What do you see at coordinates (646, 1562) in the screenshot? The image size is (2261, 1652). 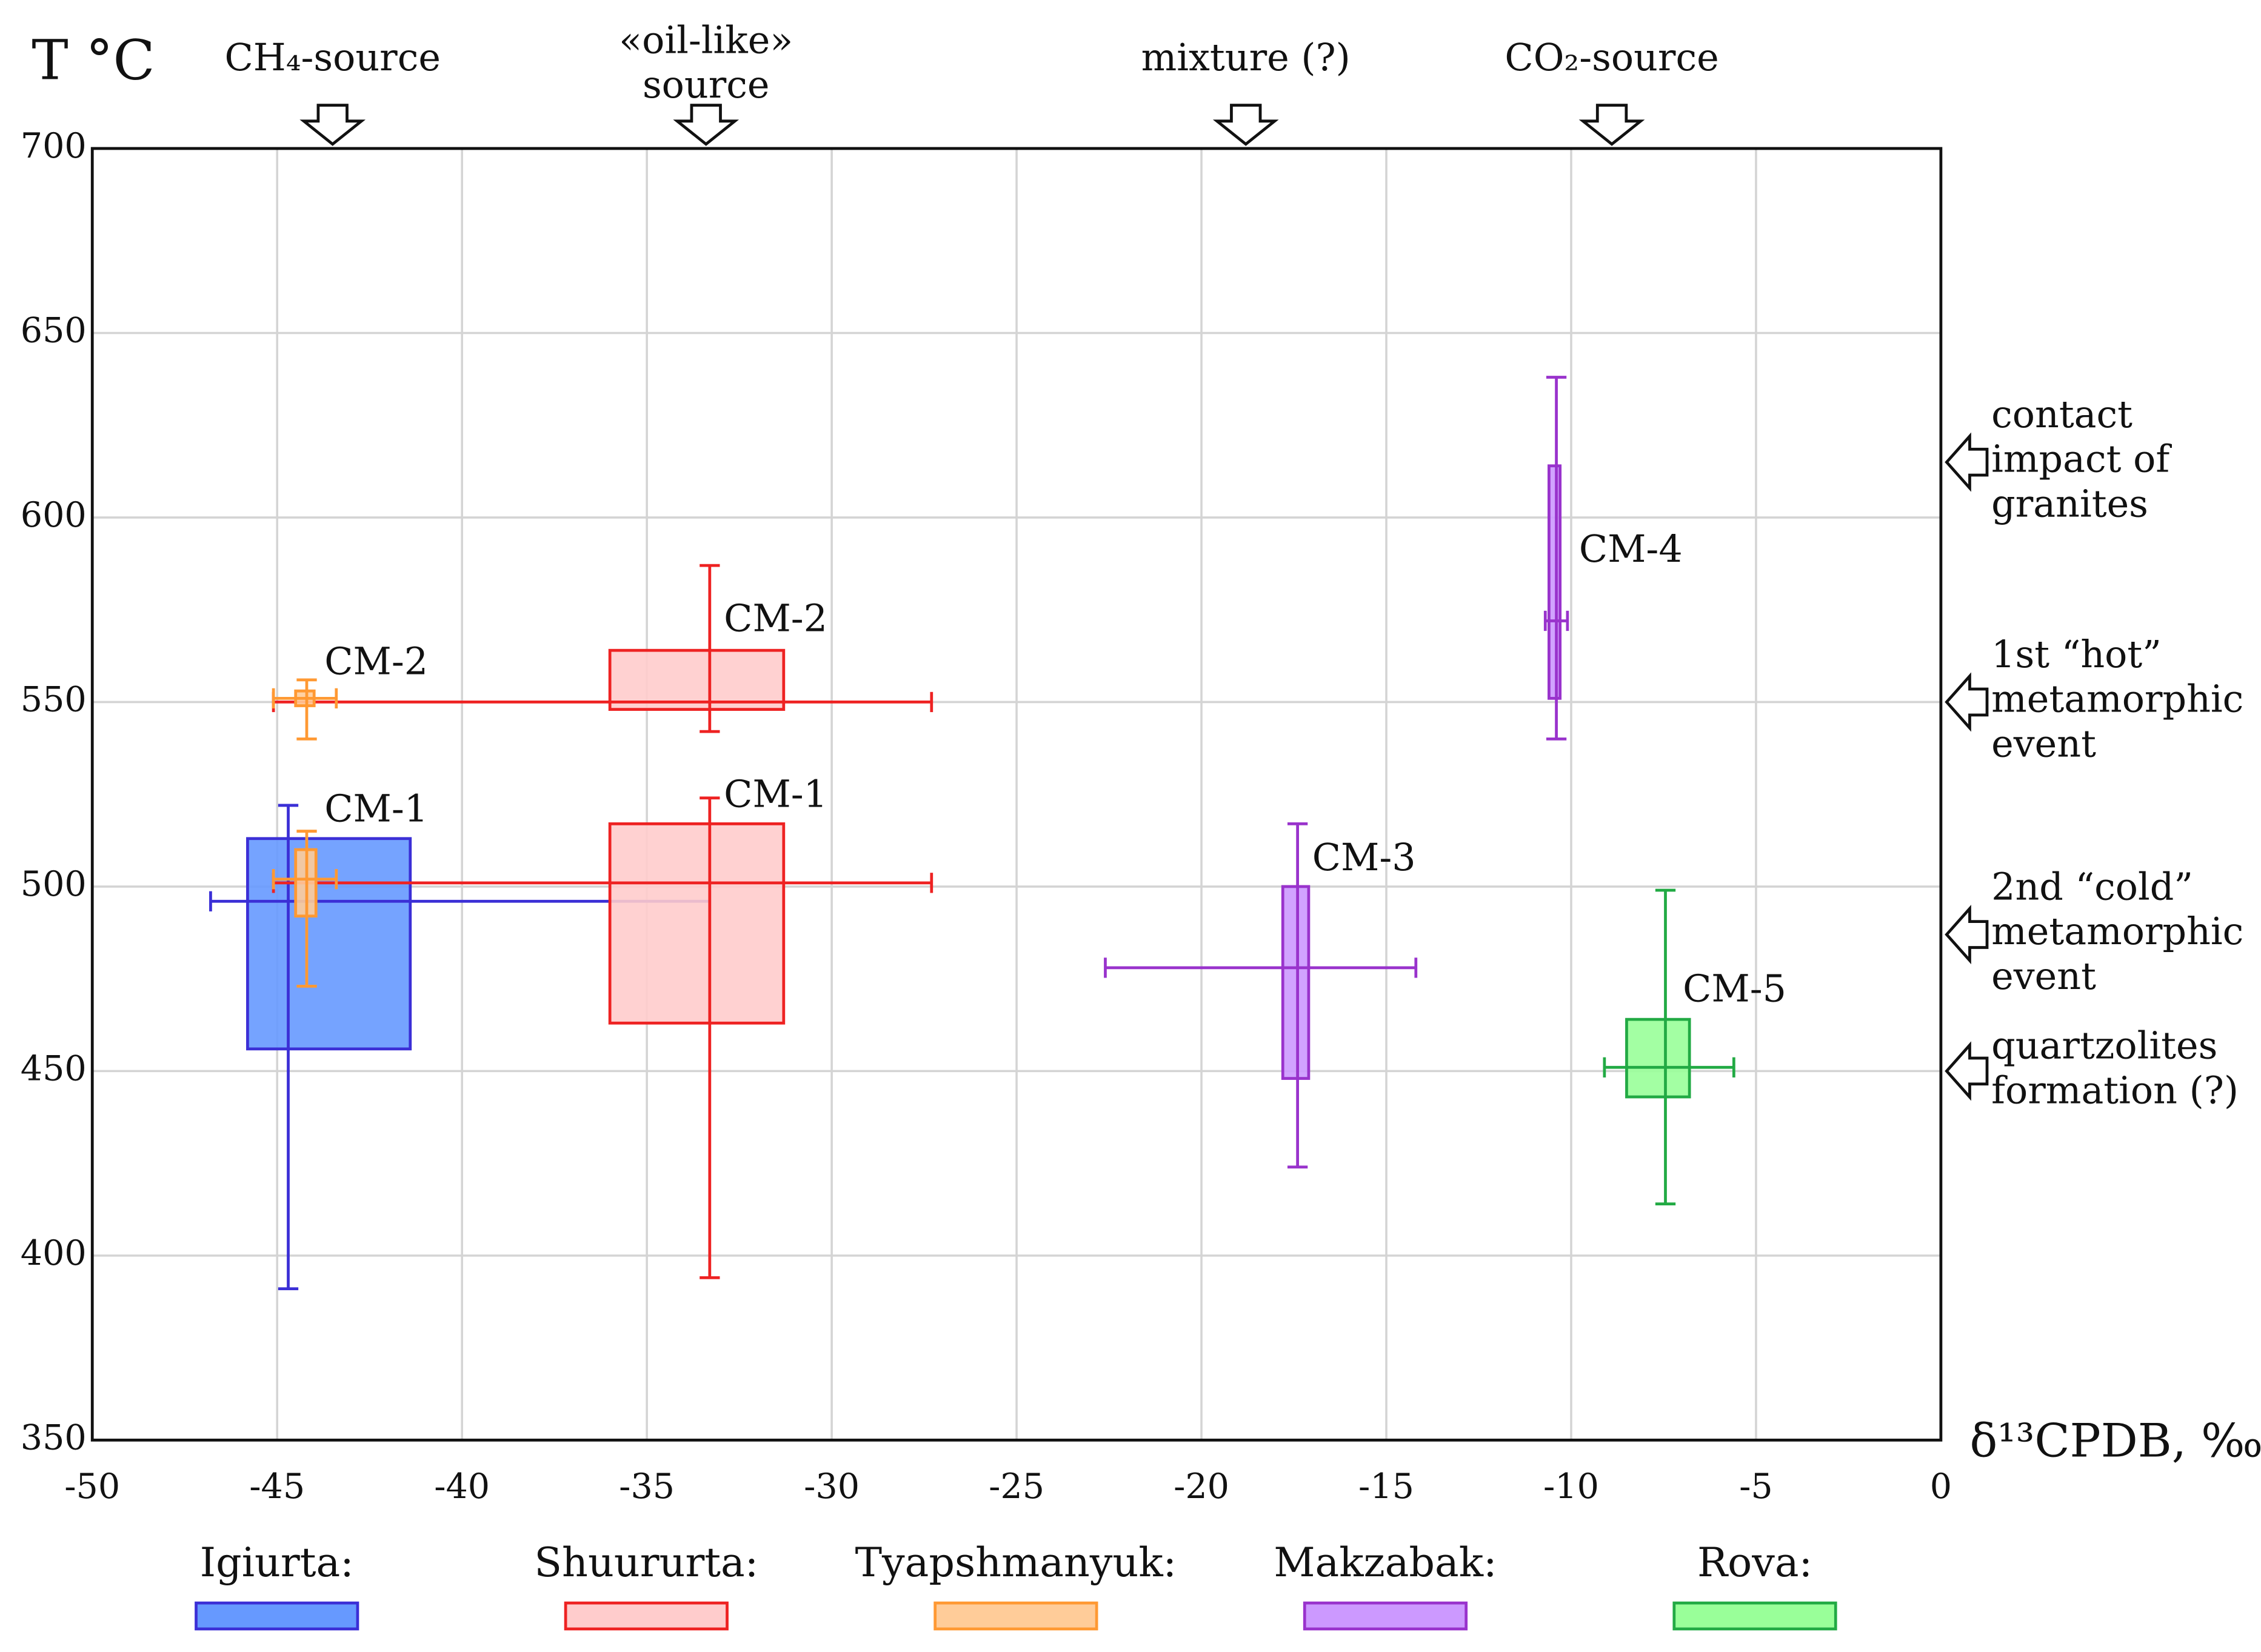 I see `legend-label: Shuururta:` at bounding box center [646, 1562].